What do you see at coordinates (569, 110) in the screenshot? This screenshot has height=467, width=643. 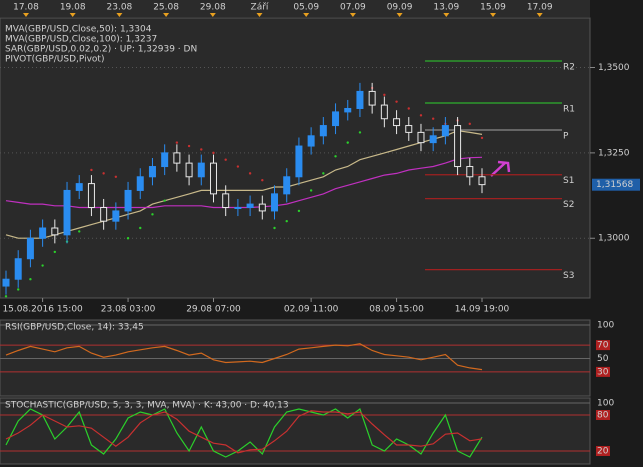 I see `pivot-label: R1` at bounding box center [569, 110].